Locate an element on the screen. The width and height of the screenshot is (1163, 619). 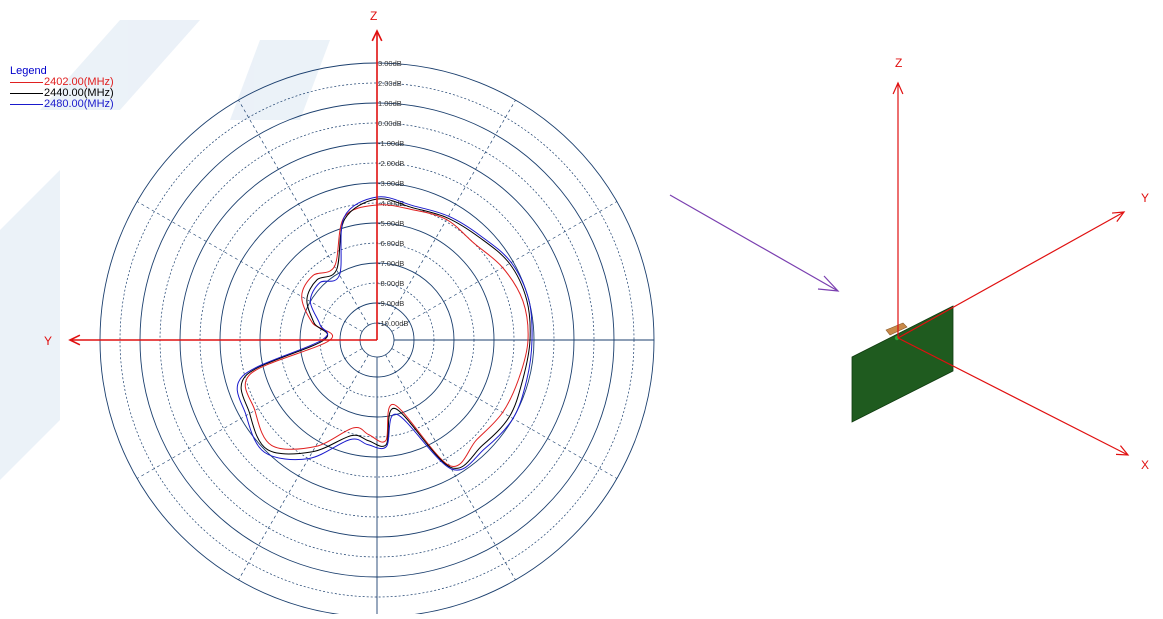
pattern-curves is located at coordinates (384, 333).